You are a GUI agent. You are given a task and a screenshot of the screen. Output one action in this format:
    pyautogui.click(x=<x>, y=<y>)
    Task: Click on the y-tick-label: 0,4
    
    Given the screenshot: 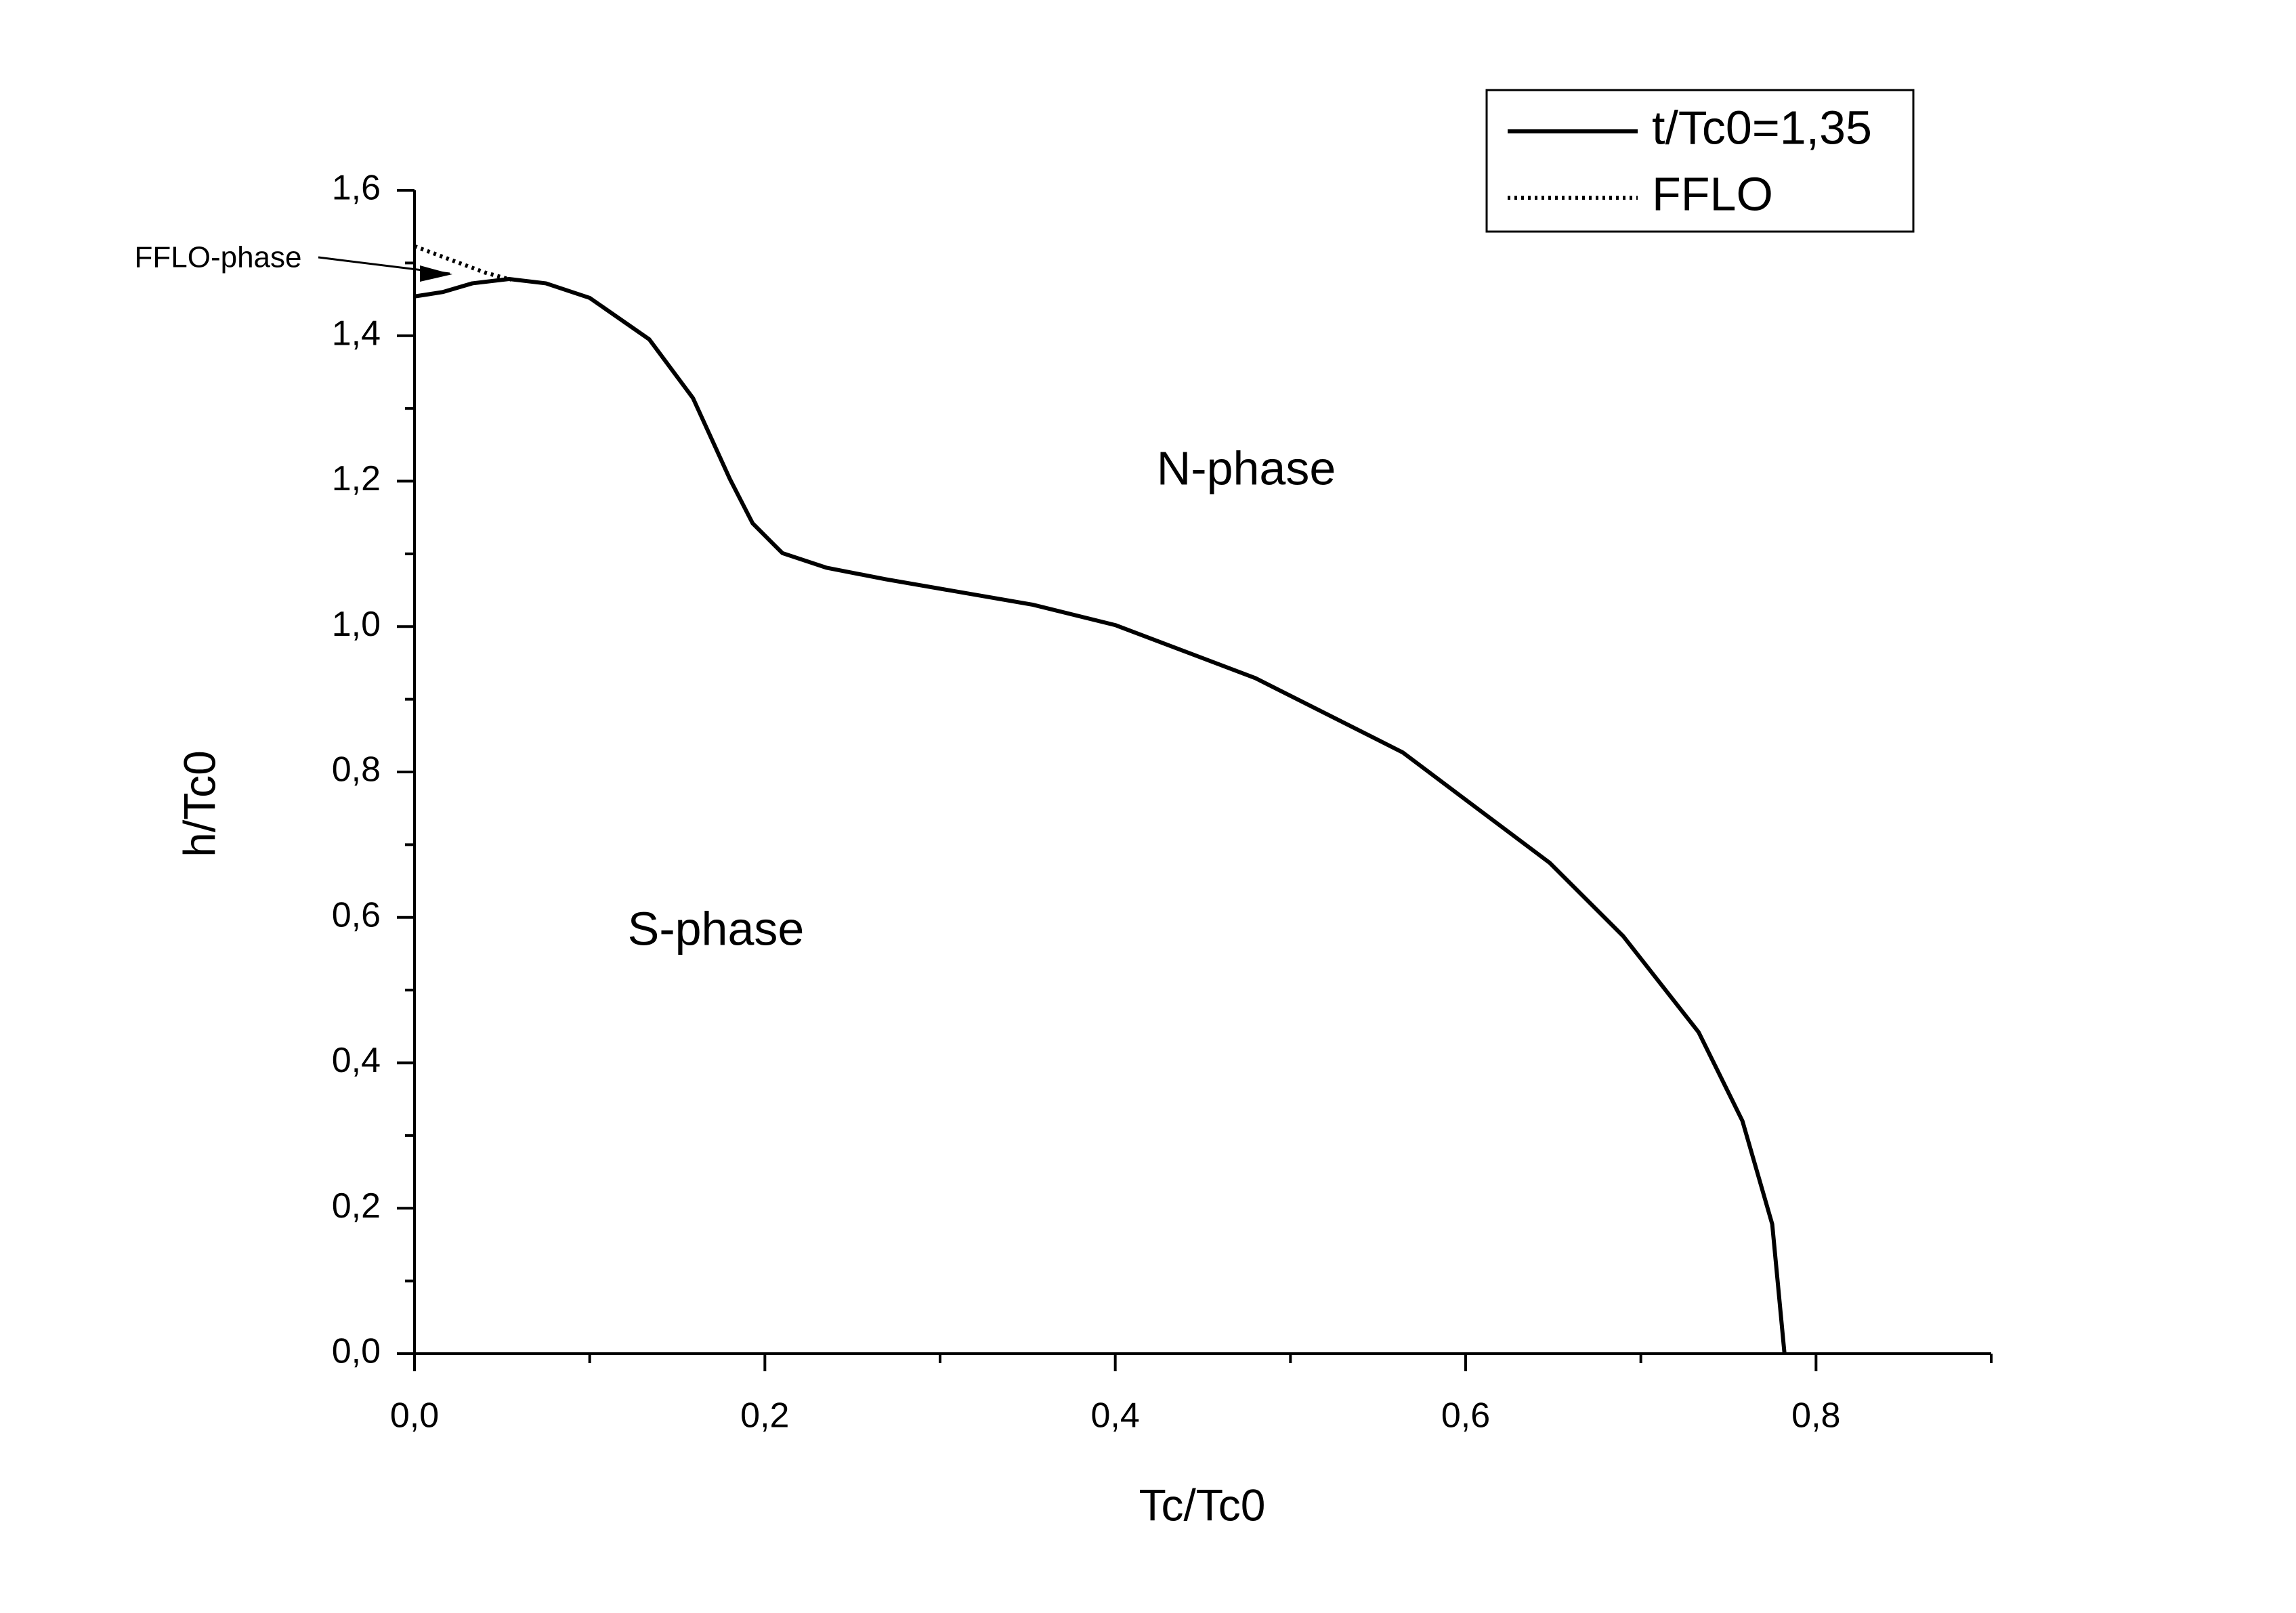 What is the action you would take?
    pyautogui.click(x=356, y=1060)
    